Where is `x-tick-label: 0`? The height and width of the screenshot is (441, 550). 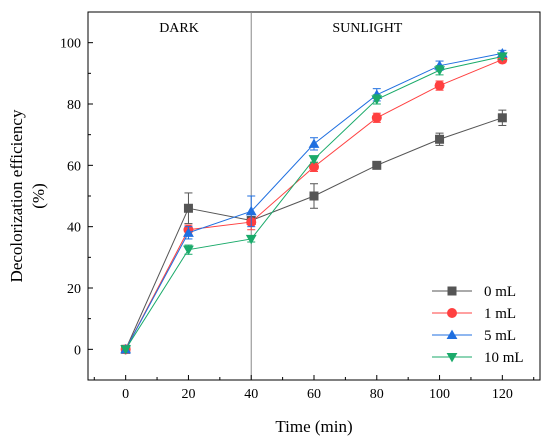
x-tick-label: 0 is located at coordinates (125, 394).